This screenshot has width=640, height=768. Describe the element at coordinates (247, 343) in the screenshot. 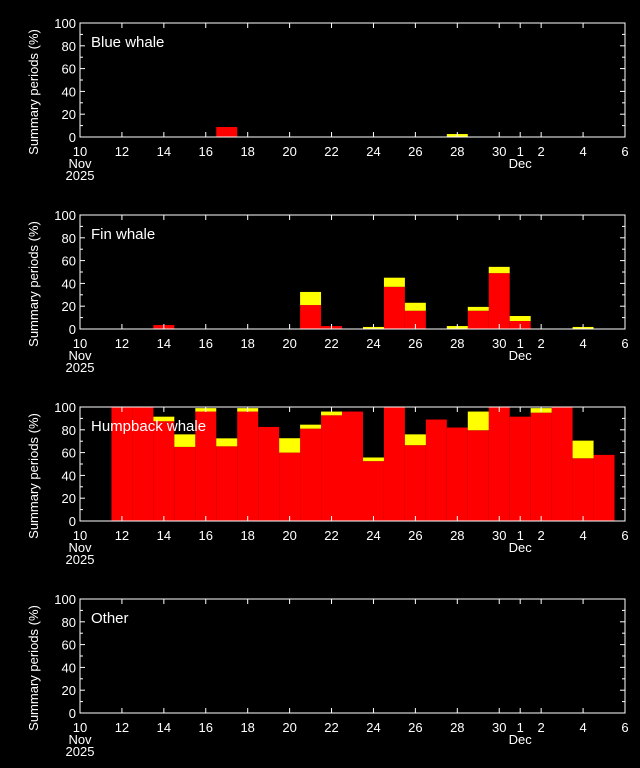

I see `x-tick-label: 18` at that location.